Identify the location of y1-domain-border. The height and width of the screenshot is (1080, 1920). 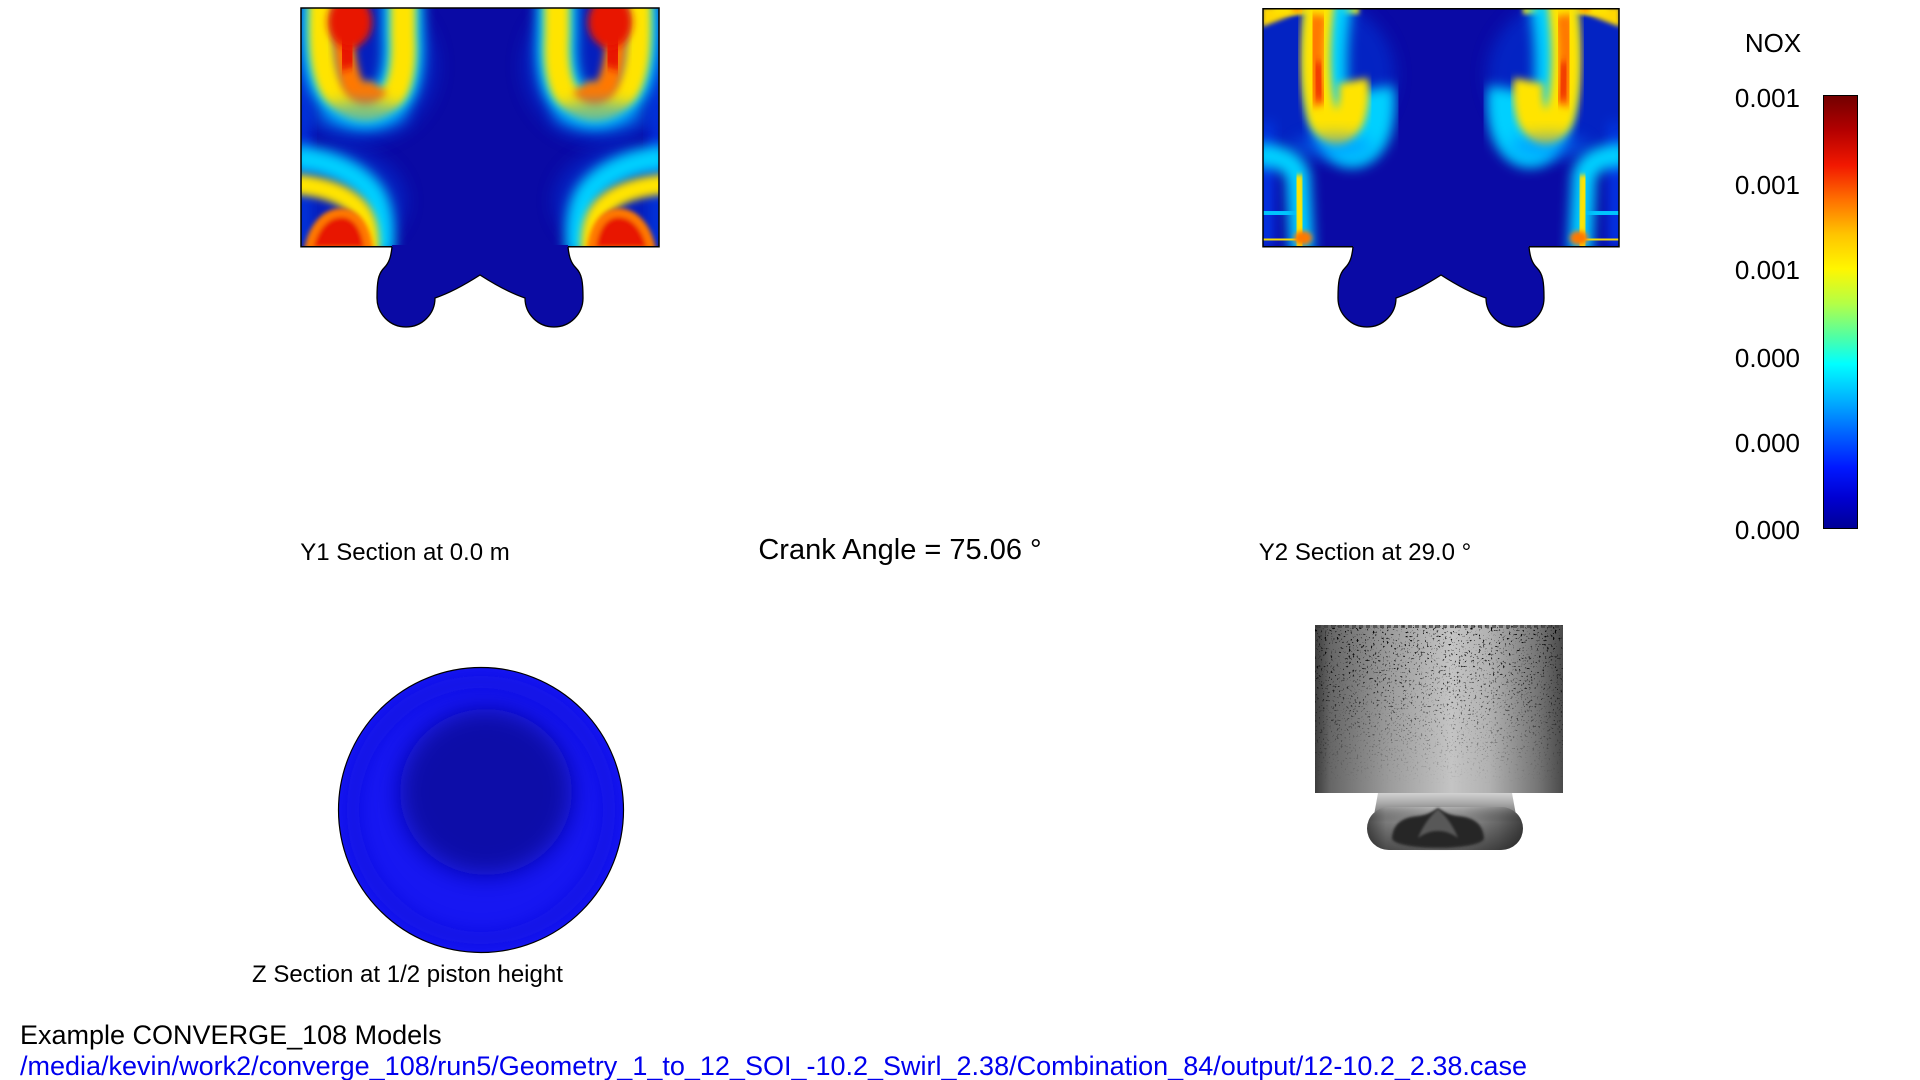
(480, 127).